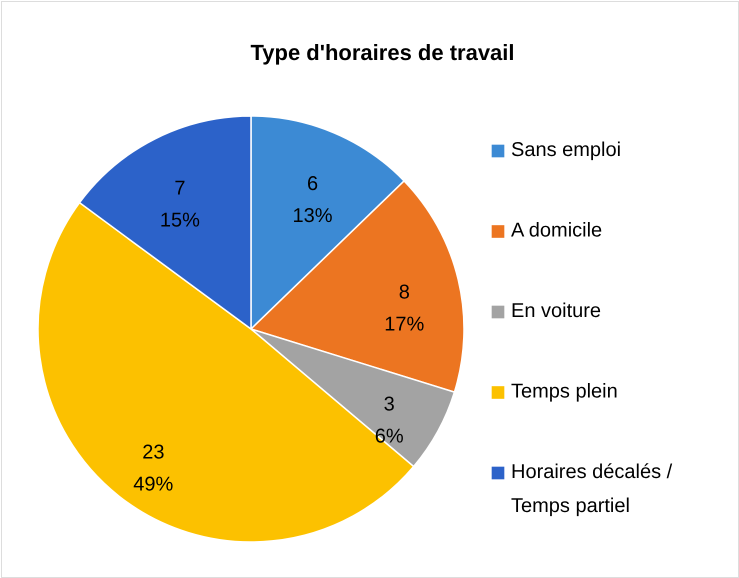  Describe the element at coordinates (312, 199) in the screenshot. I see `data-label: 6 13%` at that location.